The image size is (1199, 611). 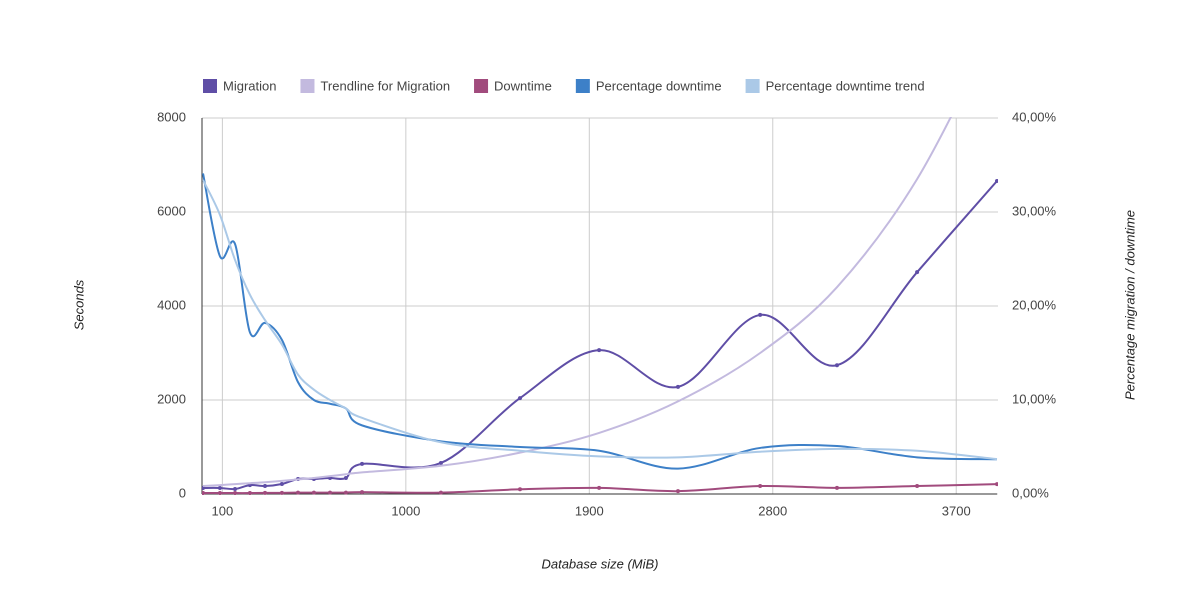 What do you see at coordinates (1030, 492) in the screenshot?
I see `y2-tick-label: 0,00%` at bounding box center [1030, 492].